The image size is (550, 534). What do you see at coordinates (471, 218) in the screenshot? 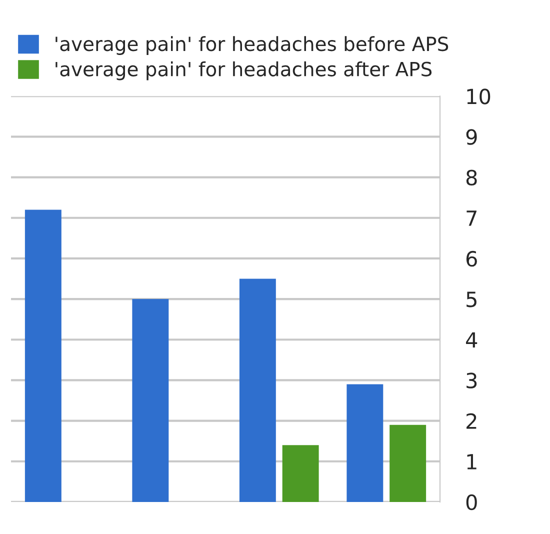
I see `y-tick-label: 7` at bounding box center [471, 218].